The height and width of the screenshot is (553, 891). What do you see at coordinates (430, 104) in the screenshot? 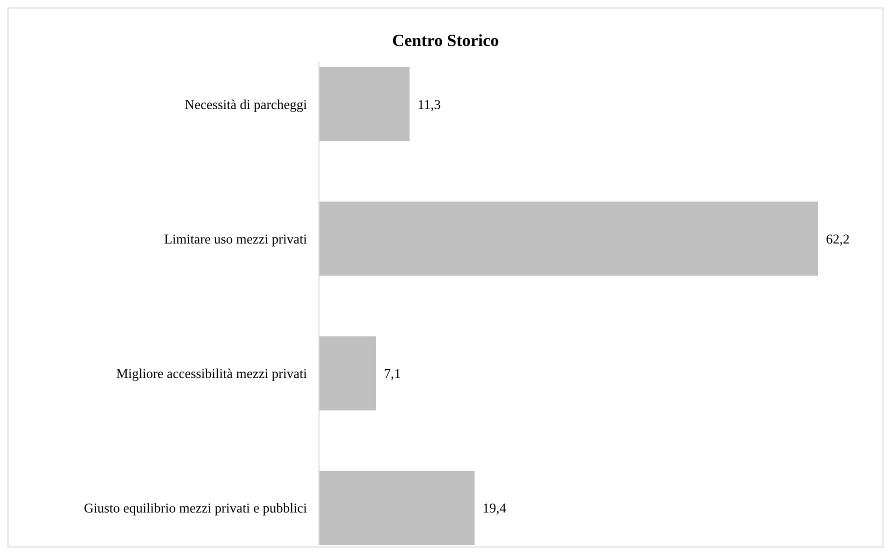
I see `data-label: 11,3` at bounding box center [430, 104].